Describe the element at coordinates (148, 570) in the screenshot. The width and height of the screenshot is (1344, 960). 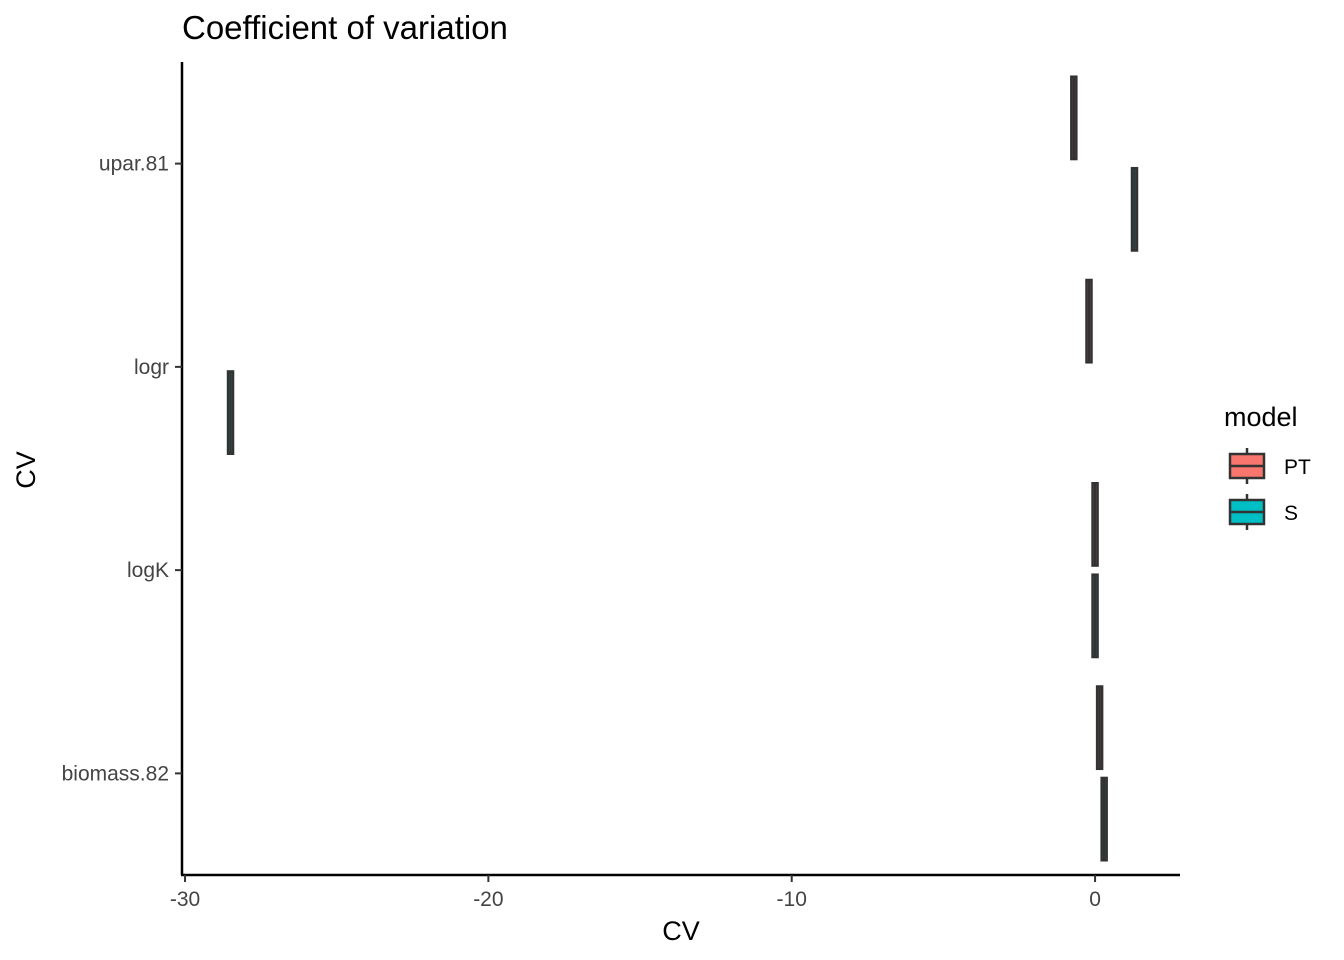
I see `y-tick-label: logK` at that location.